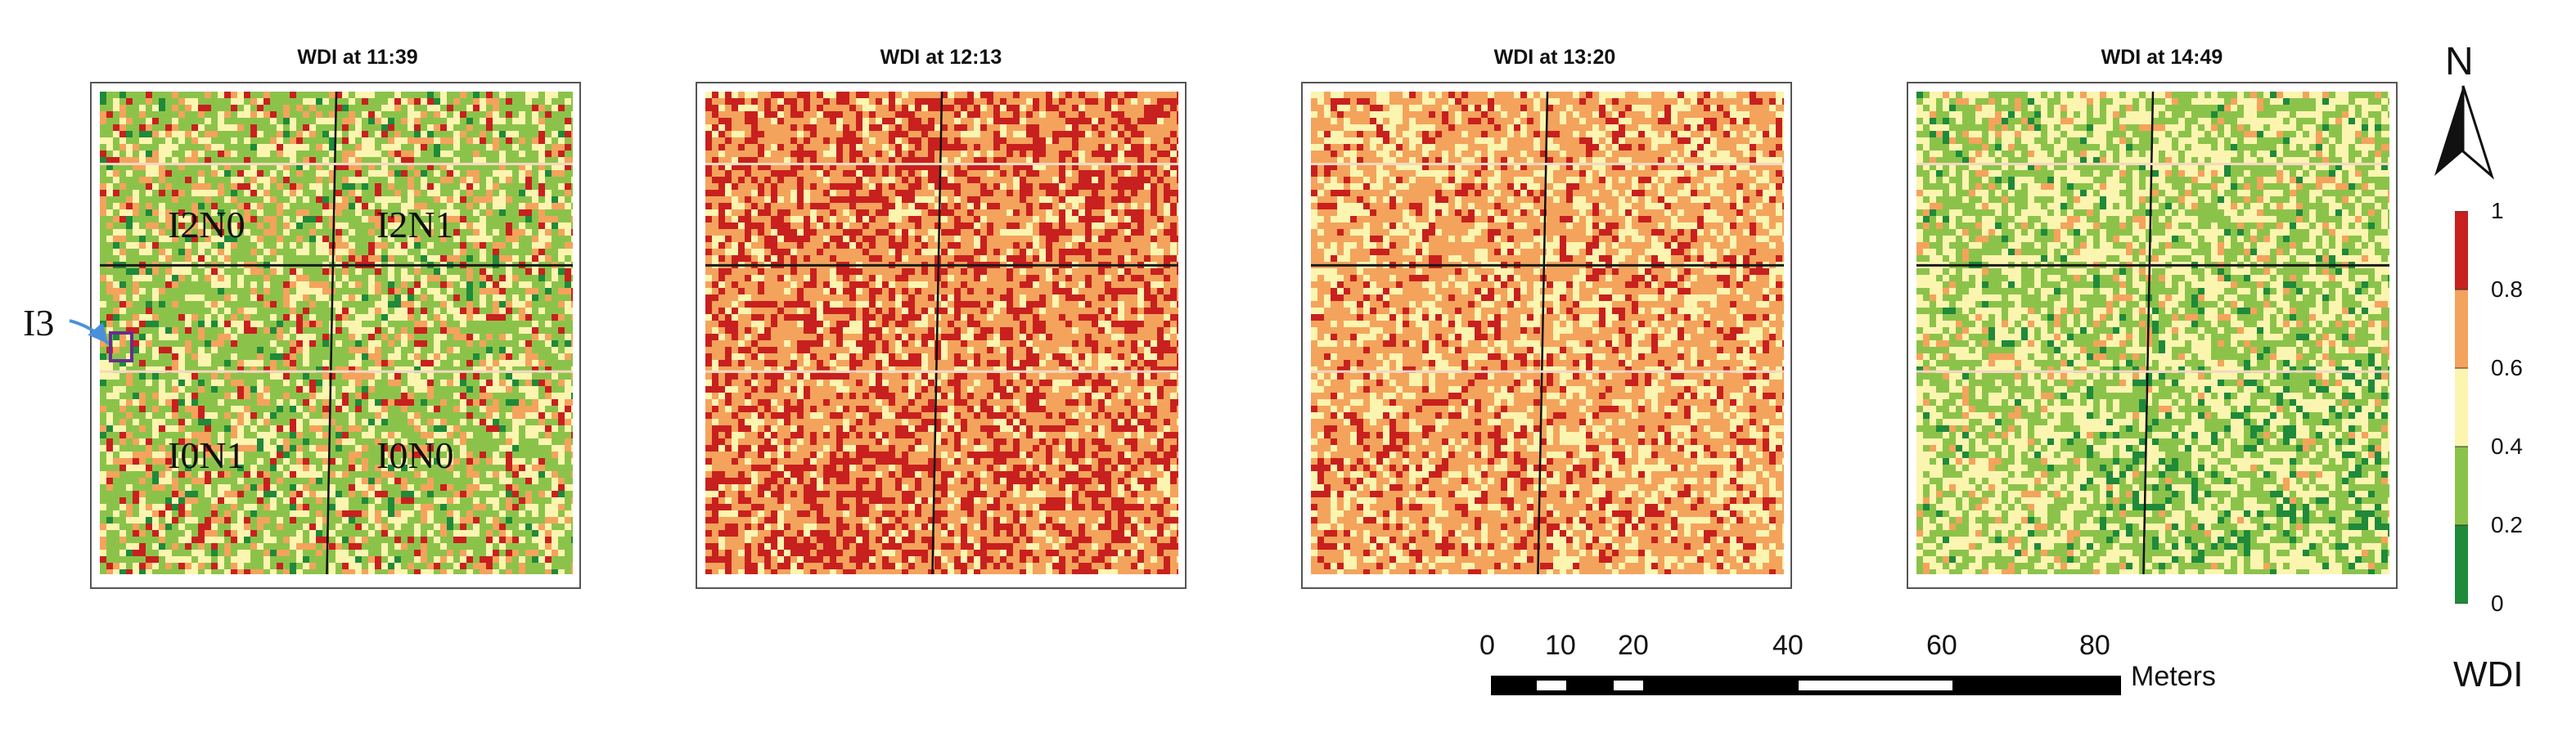 Image resolution: width=2576 pixels, height=746 pixels. Describe the element at coordinates (206, 455) in the screenshot. I see `plot-label-i0n1: I0N1` at that location.